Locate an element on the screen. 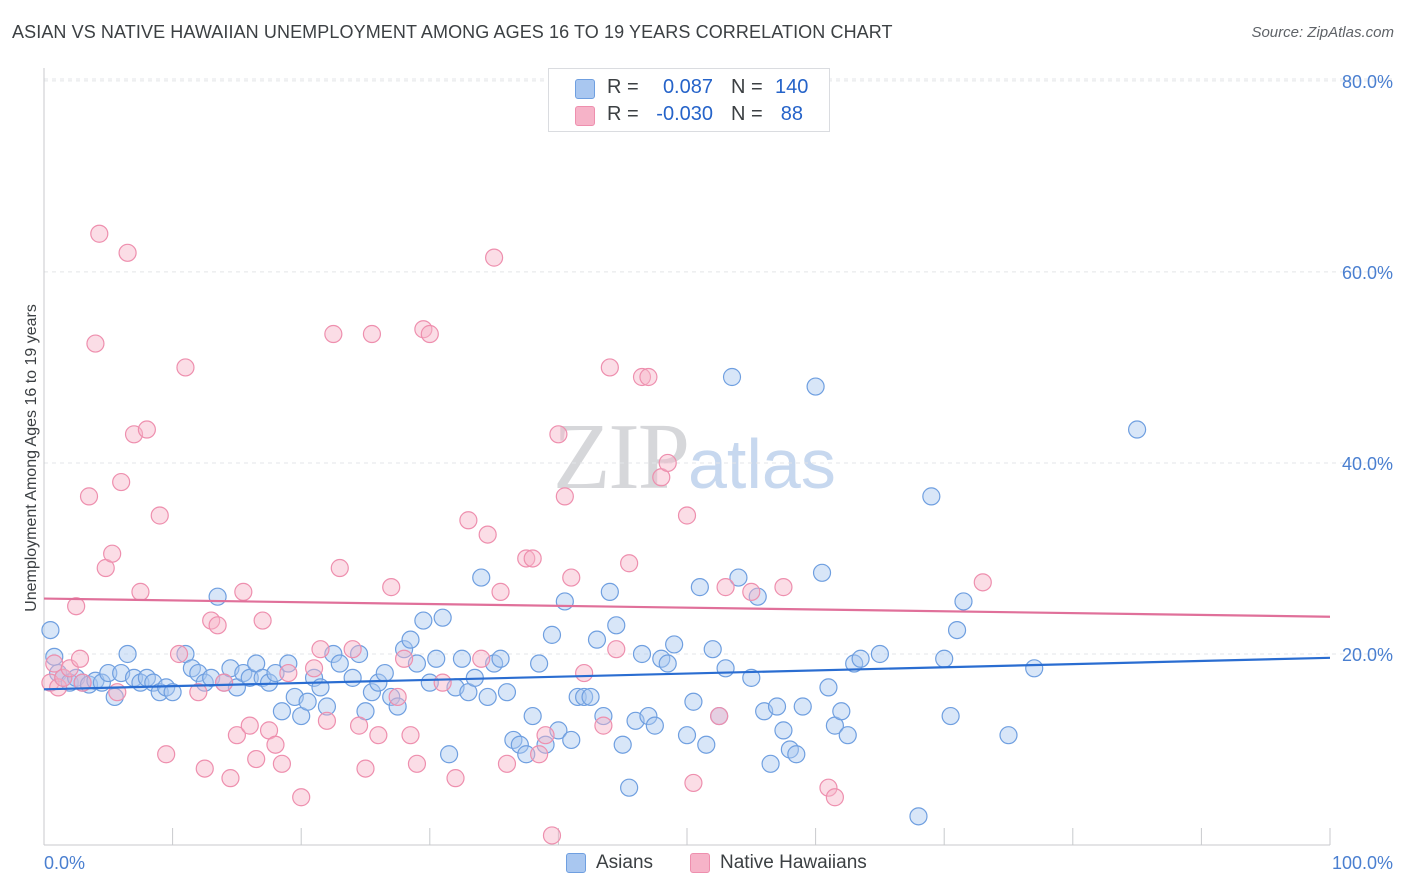 This screenshot has height=892, width=1406. y-tick-label: 60.0% is located at coordinates (1367, 273).